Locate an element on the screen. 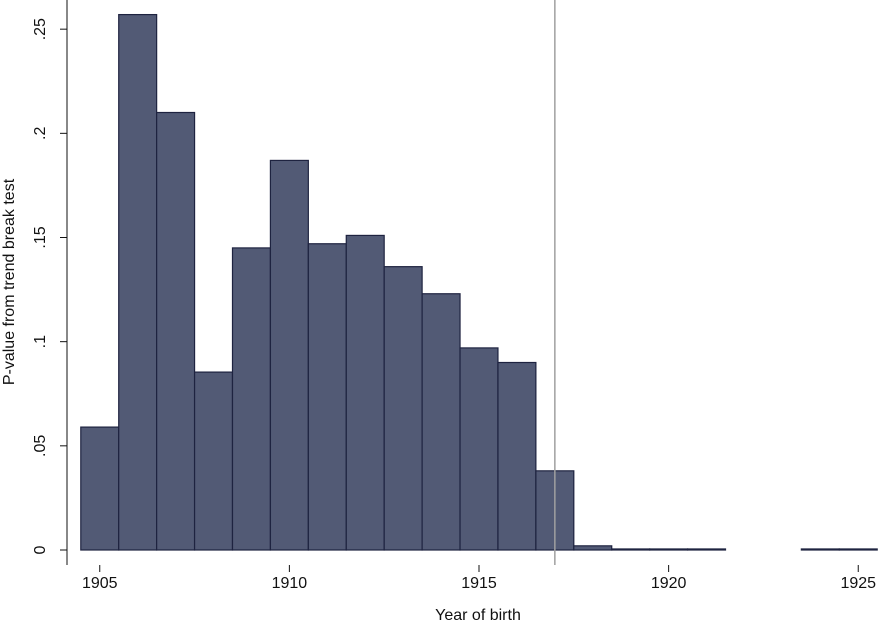  x-tick-label: 1925 is located at coordinates (858, 583).